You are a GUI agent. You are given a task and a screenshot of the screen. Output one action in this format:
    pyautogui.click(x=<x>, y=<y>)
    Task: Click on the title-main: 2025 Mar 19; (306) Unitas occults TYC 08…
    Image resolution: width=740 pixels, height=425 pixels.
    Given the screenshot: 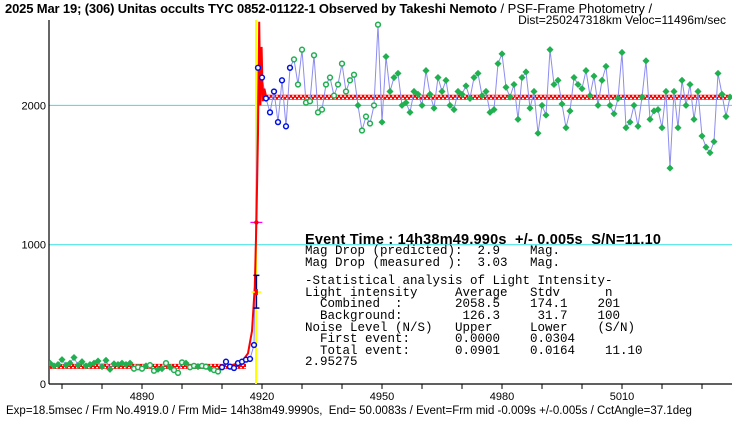 What is the action you would take?
    pyautogui.click(x=251, y=8)
    